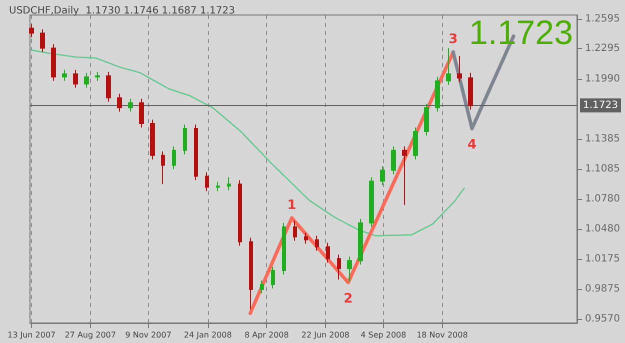  I want to click on y-tick-label: 1.0780, so click(602, 199).